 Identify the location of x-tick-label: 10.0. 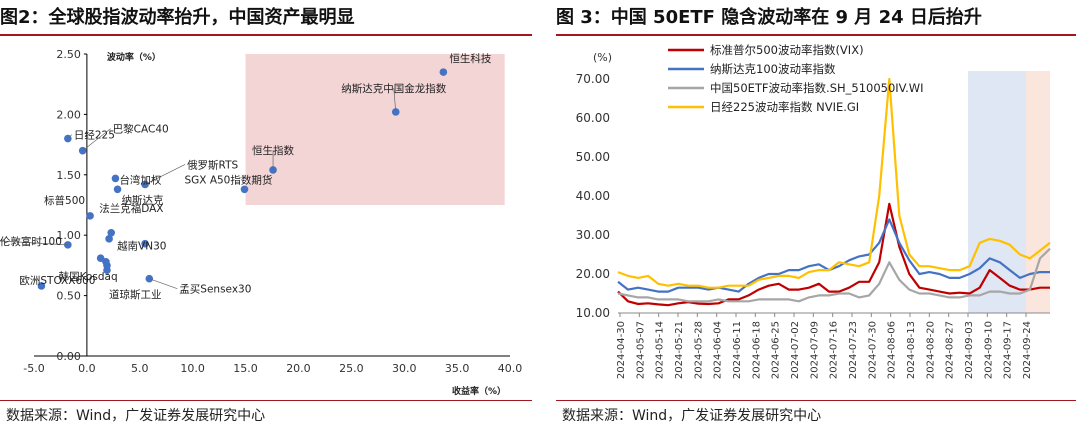
(192, 368).